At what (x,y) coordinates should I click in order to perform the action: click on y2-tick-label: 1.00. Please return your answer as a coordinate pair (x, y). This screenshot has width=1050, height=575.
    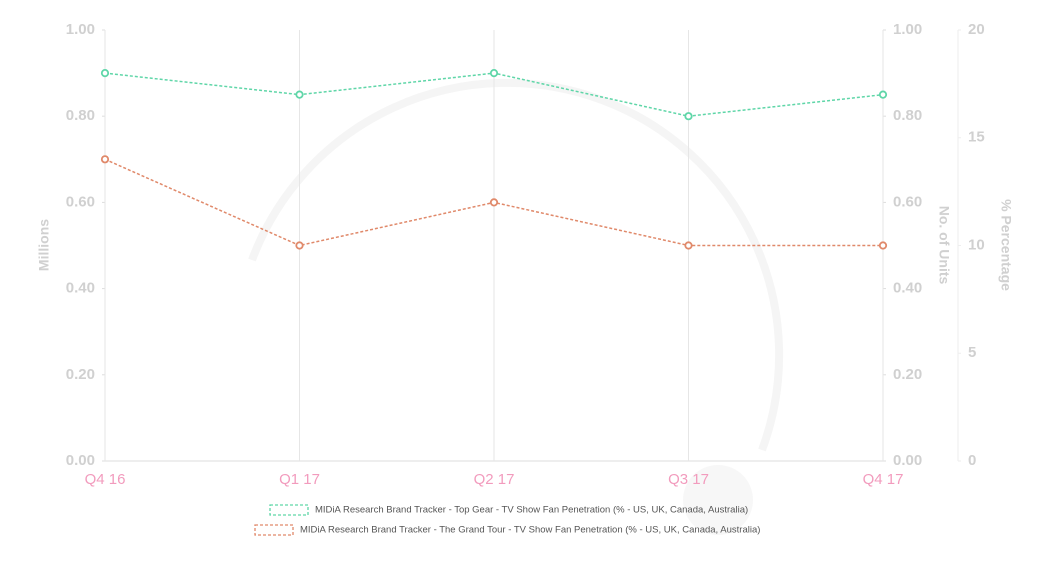
    Looking at the image, I should click on (907, 29).